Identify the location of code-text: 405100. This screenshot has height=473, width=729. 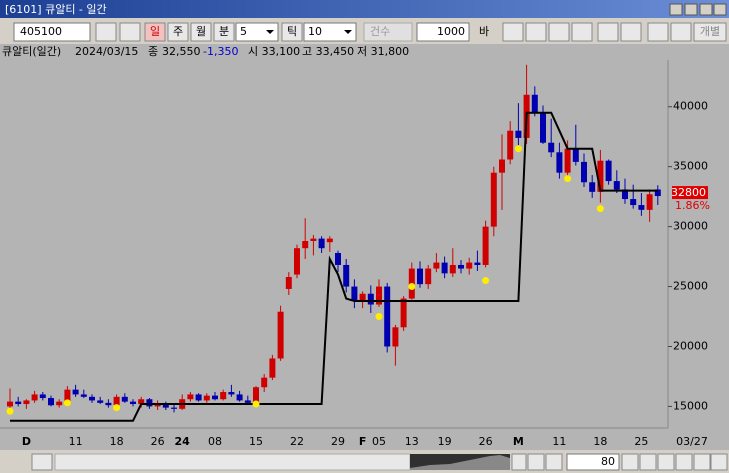
(41, 31).